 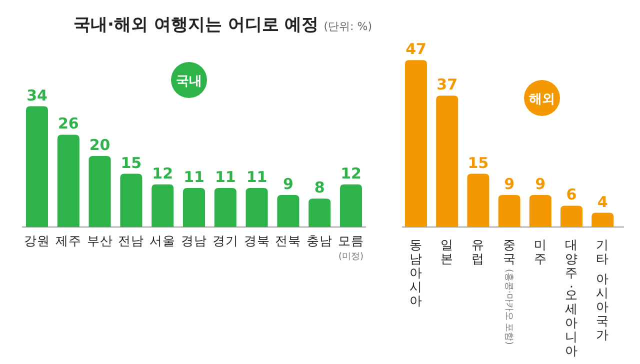 I want to click on x-tick-label: 유럽, so click(x=478, y=251).